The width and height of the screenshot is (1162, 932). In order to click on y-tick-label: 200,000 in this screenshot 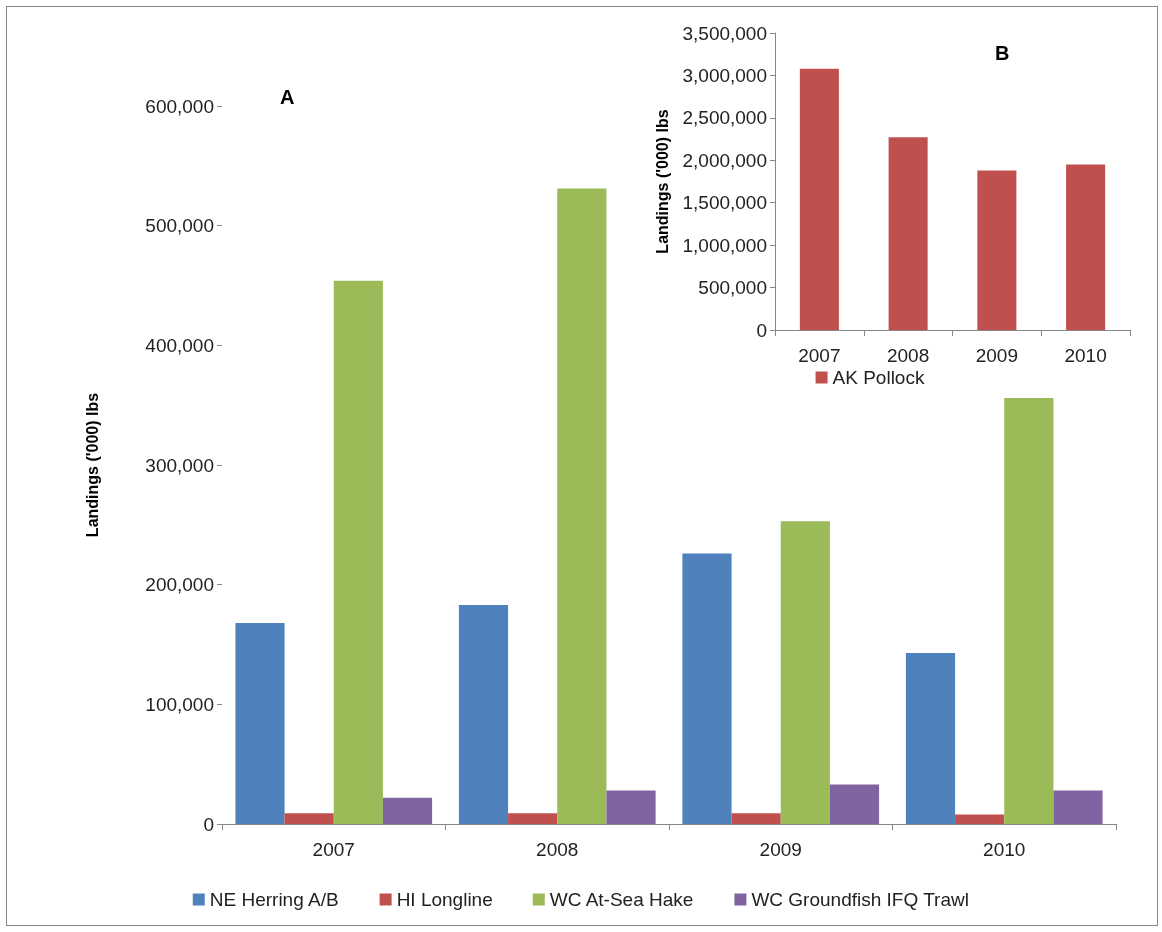, I will do `click(179, 585)`.